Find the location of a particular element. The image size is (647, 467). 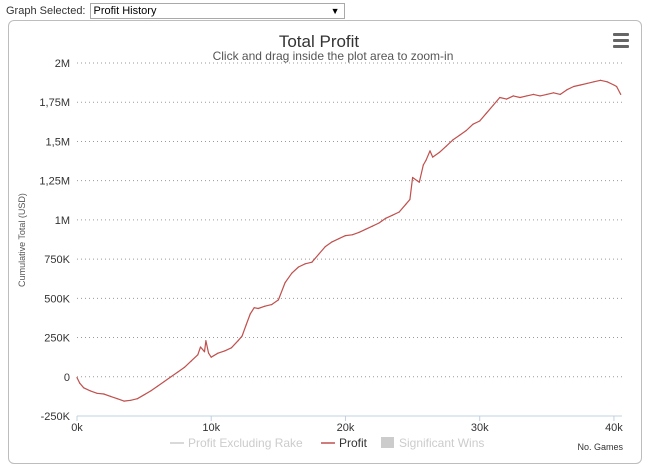

y-tick-label: 1M is located at coordinates (62, 221).